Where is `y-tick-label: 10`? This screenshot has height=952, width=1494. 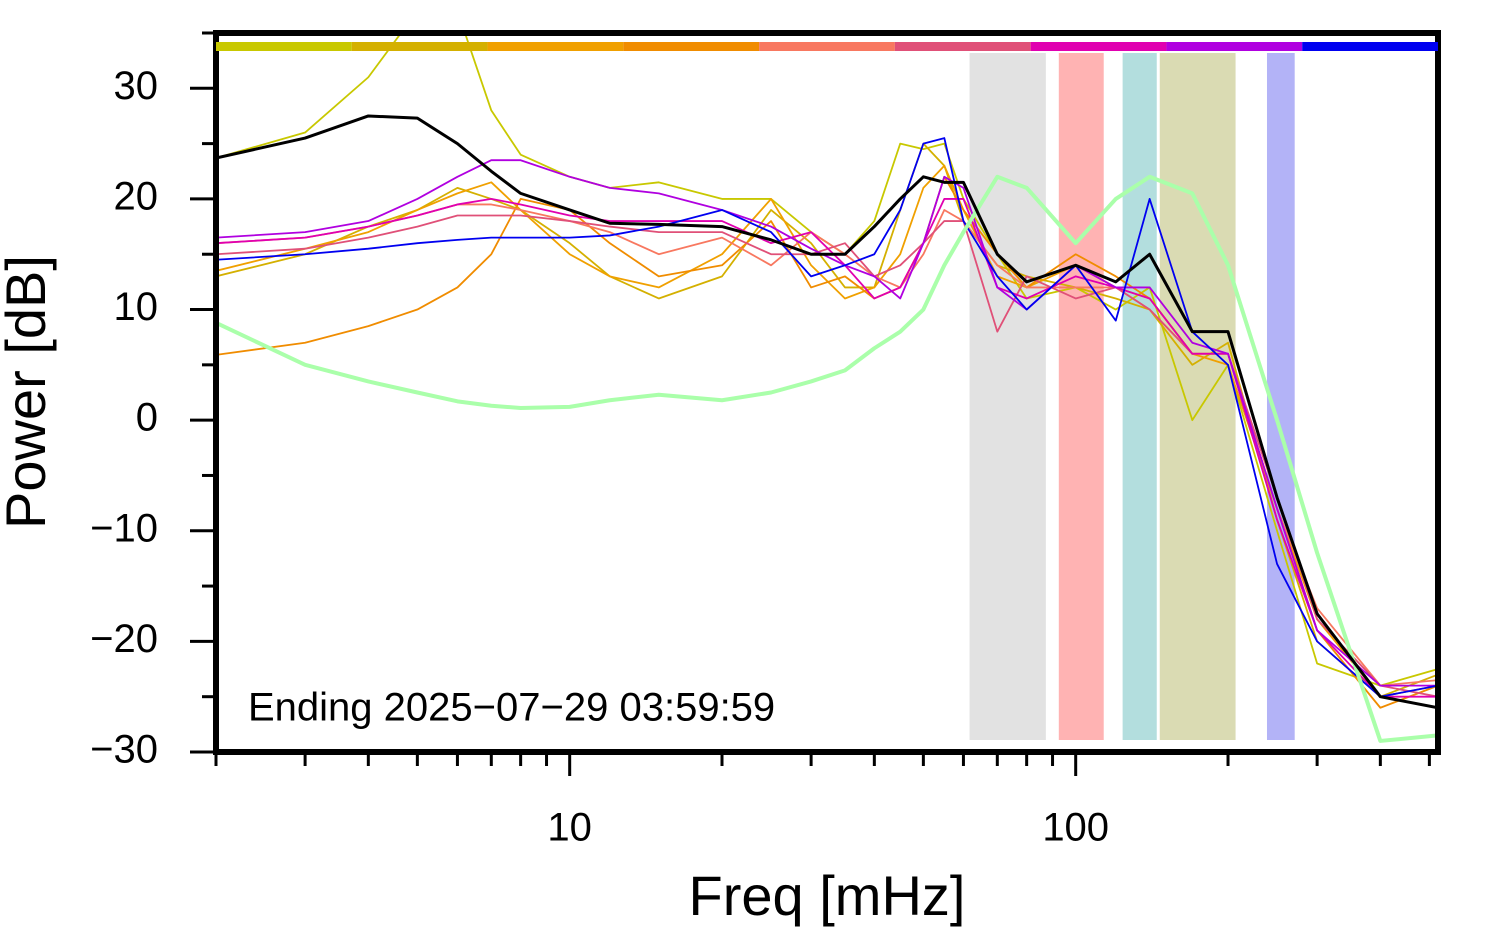
y-tick-label: 10 is located at coordinates (136, 307).